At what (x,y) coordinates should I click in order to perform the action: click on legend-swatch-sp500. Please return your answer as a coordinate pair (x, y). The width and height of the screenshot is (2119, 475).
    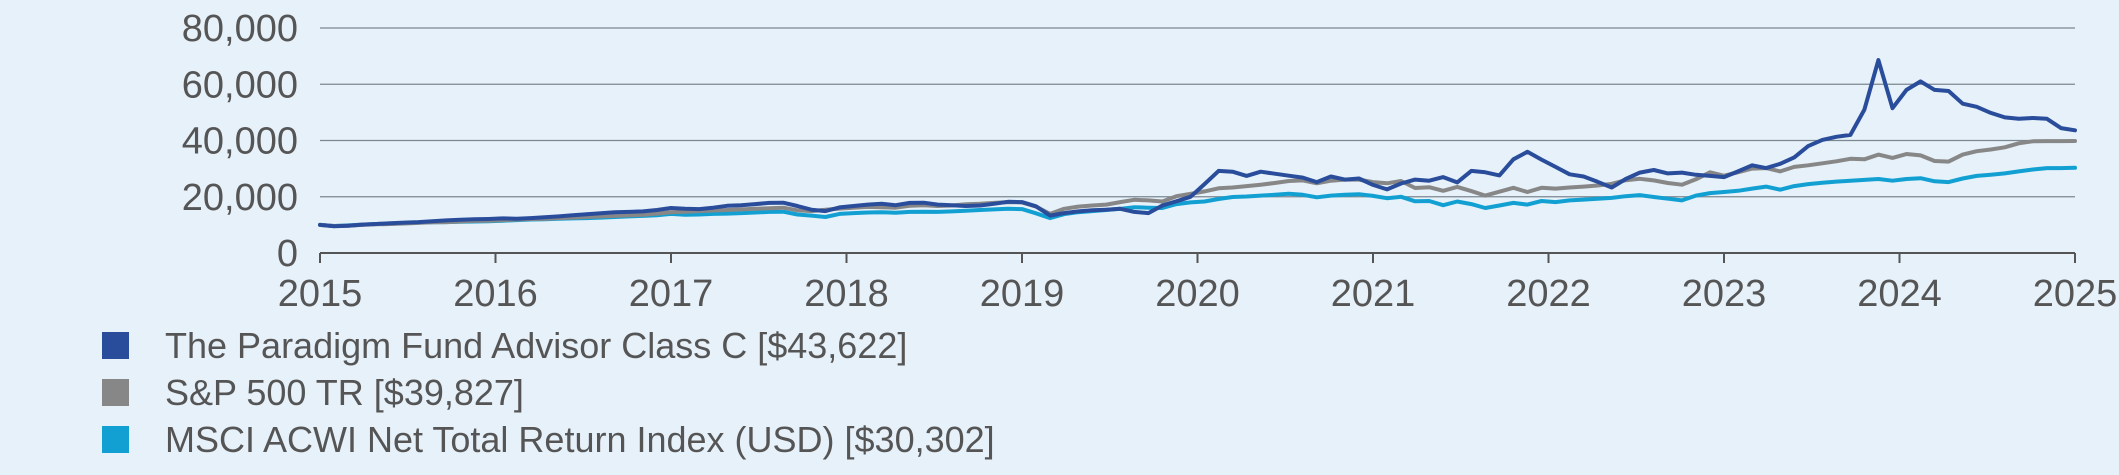
    Looking at the image, I should click on (115, 392).